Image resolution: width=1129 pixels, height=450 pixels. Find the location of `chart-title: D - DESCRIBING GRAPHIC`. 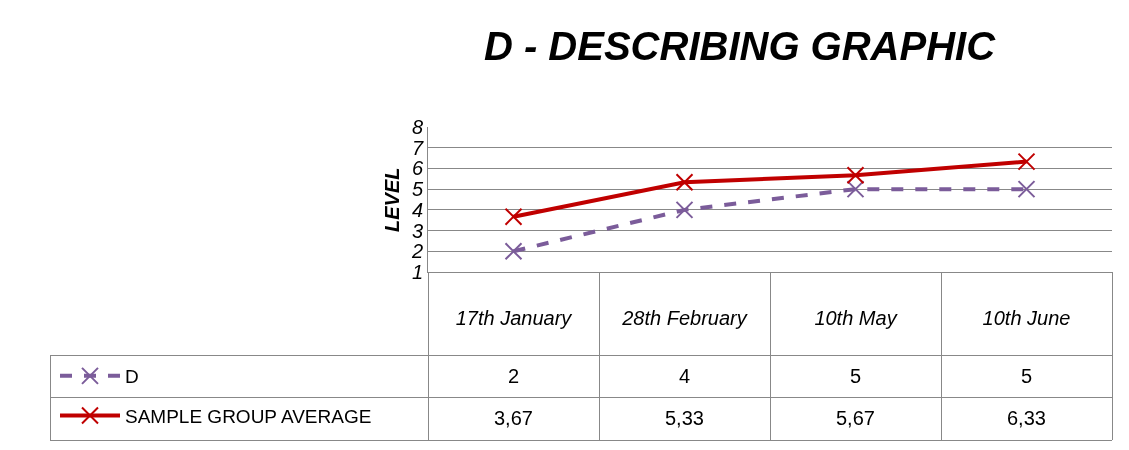

chart-title: D - DESCRIBING GRAPHIC is located at coordinates (740, 45).